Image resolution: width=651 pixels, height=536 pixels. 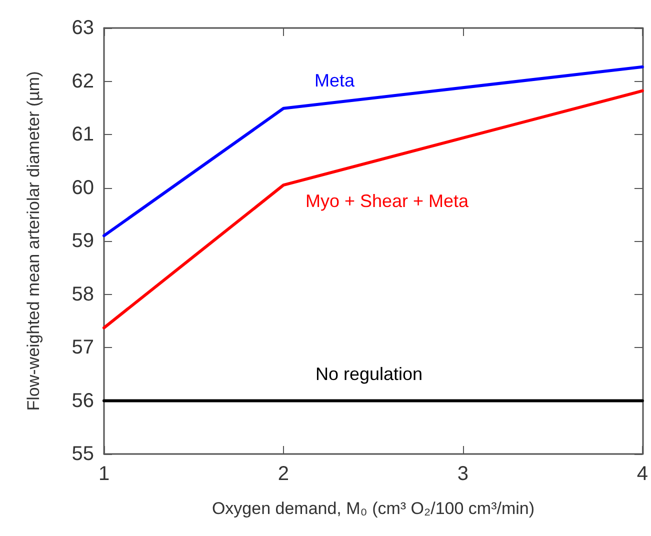 I want to click on x-tick-label: 3, so click(x=463, y=474).